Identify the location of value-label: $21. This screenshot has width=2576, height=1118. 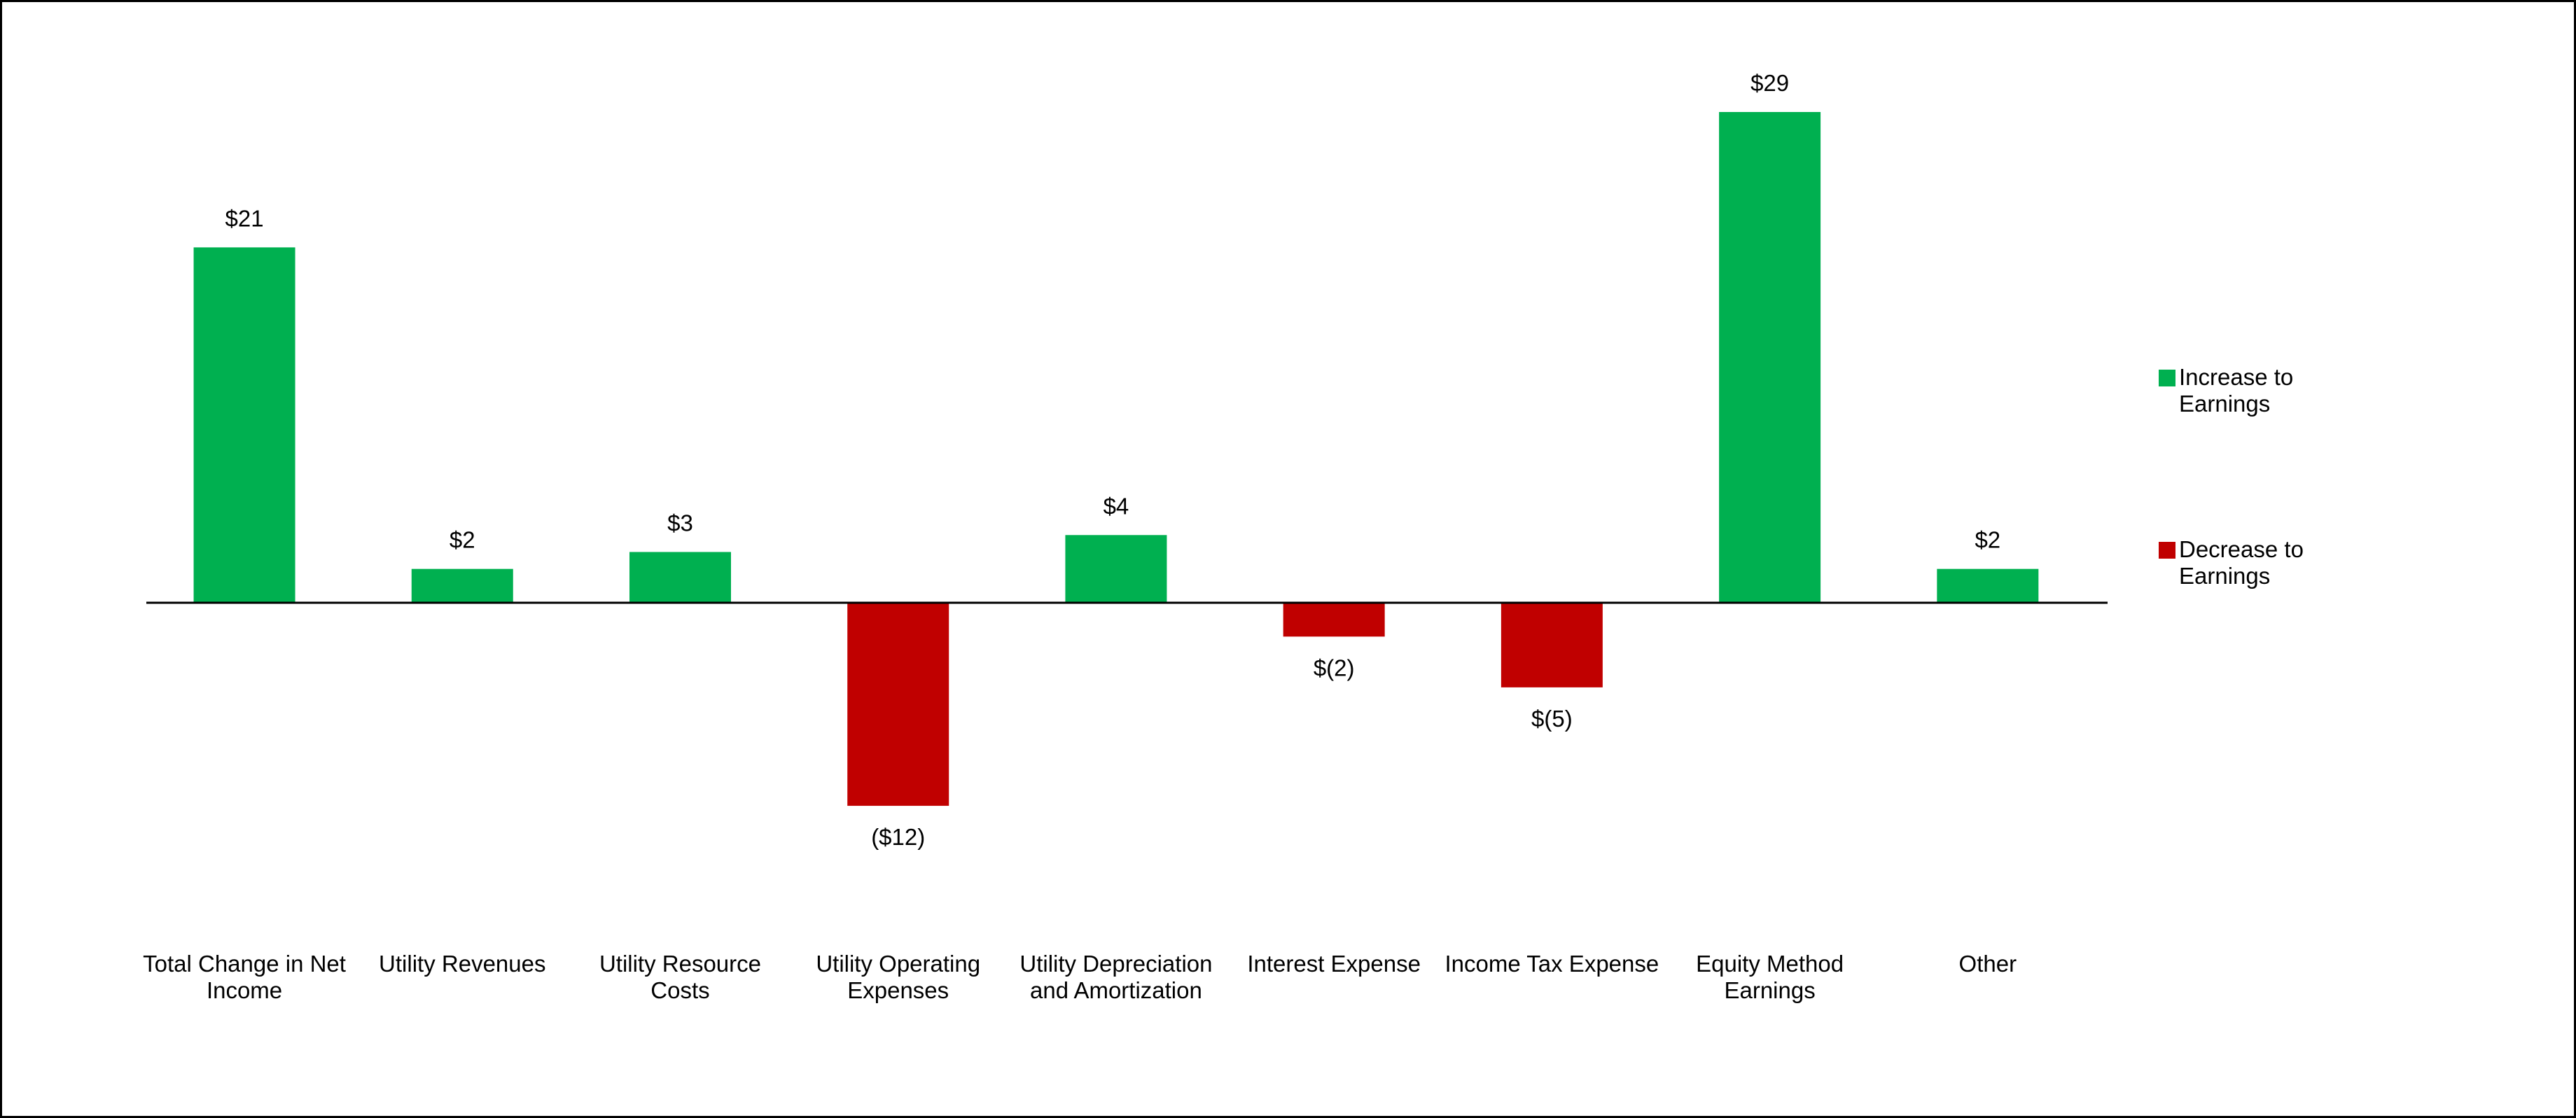
(244, 218).